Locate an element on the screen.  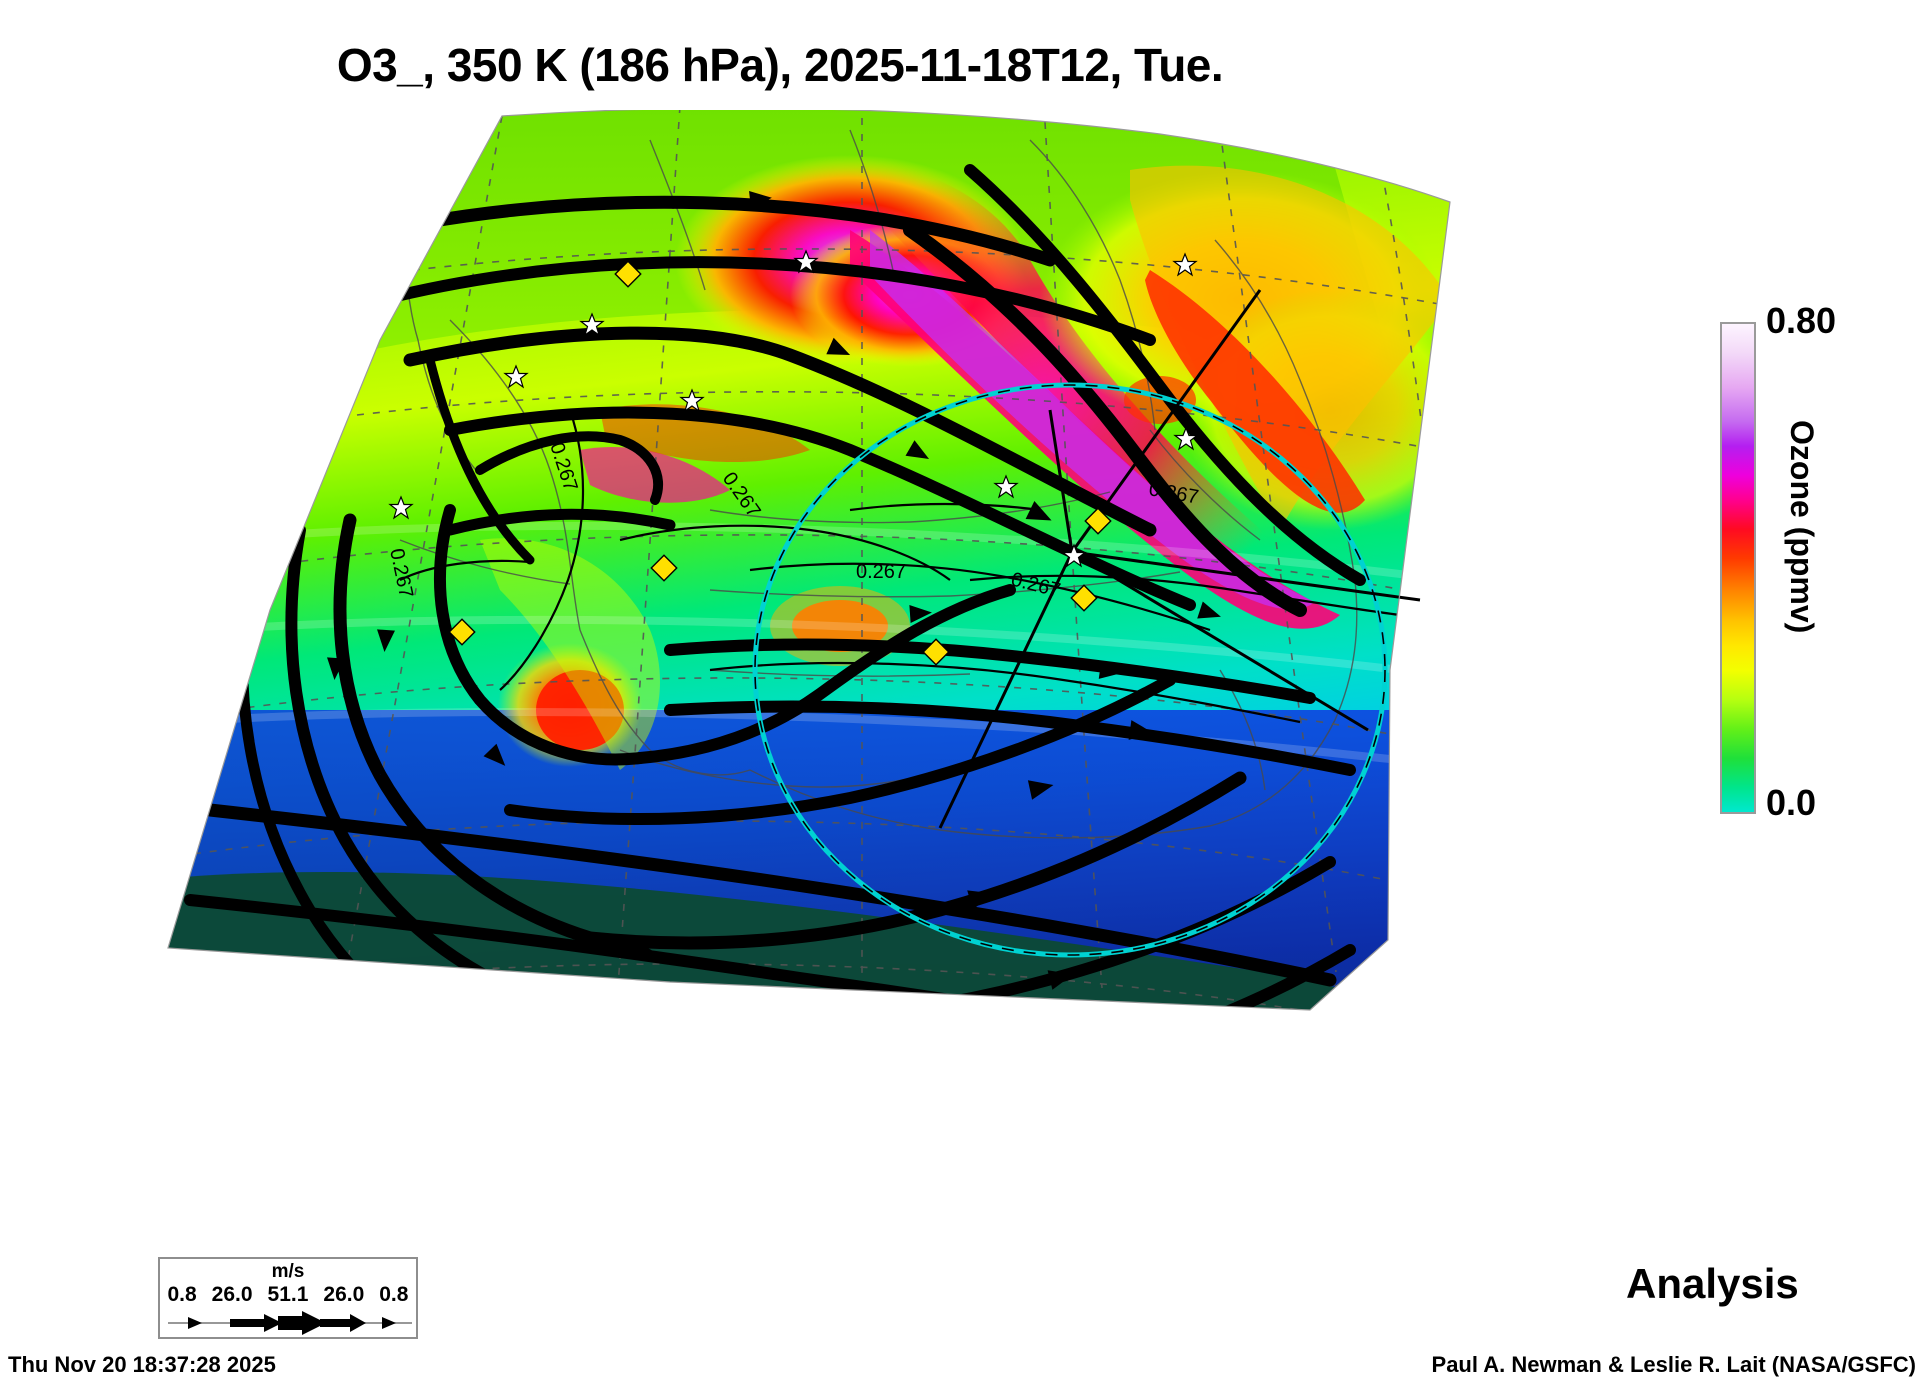
contour-label: 0.267 is located at coordinates (881, 572).